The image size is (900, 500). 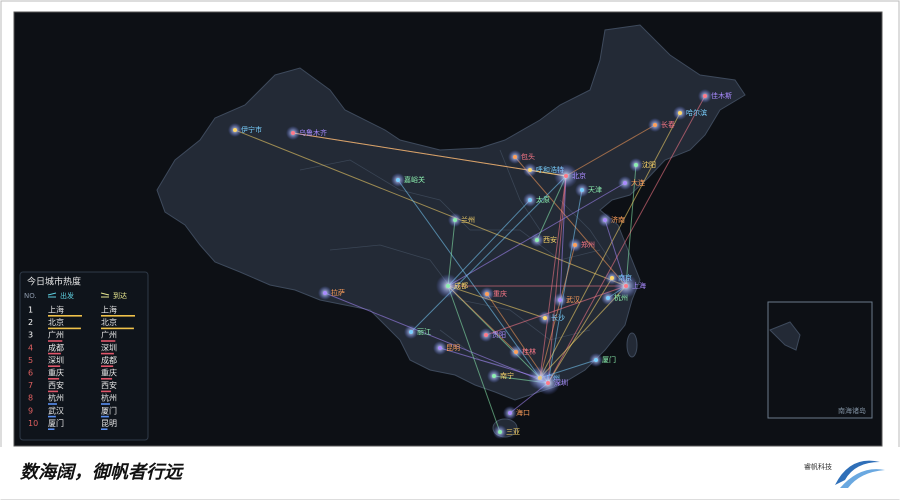 I want to click on city-label: 上海, so click(x=639, y=285).